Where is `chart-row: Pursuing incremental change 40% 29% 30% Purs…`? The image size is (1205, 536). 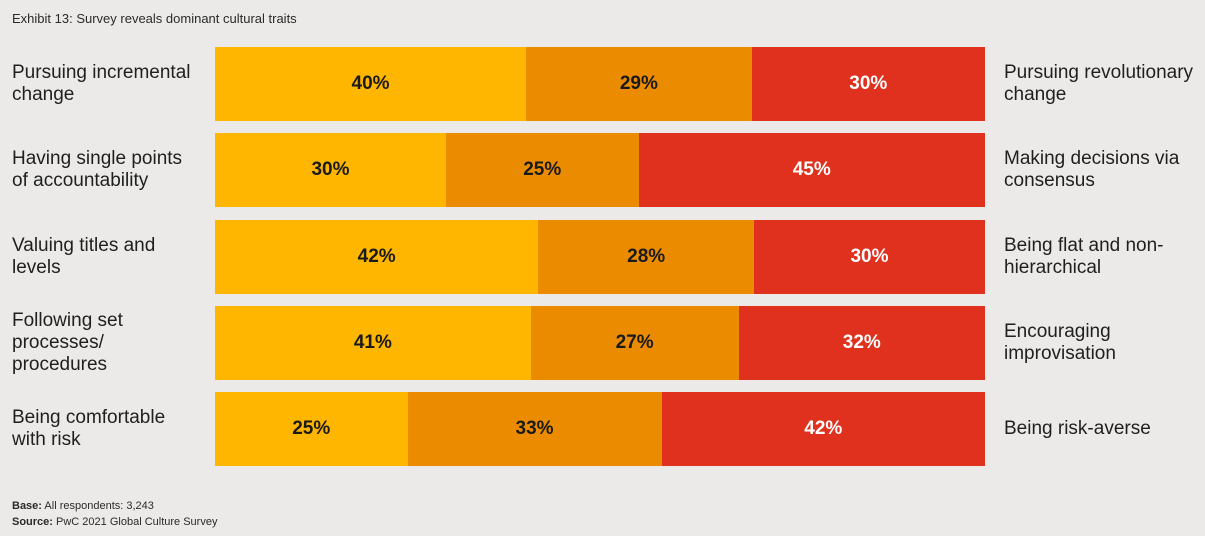
chart-row: Pursuing incremental change 40% 29% 30% Purs… is located at coordinates (602, 84).